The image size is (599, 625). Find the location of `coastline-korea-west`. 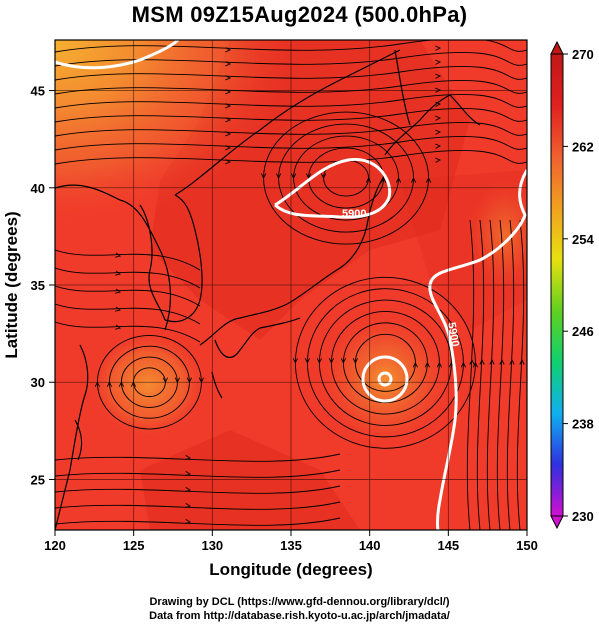

coastline-korea-west is located at coordinates (152, 262).